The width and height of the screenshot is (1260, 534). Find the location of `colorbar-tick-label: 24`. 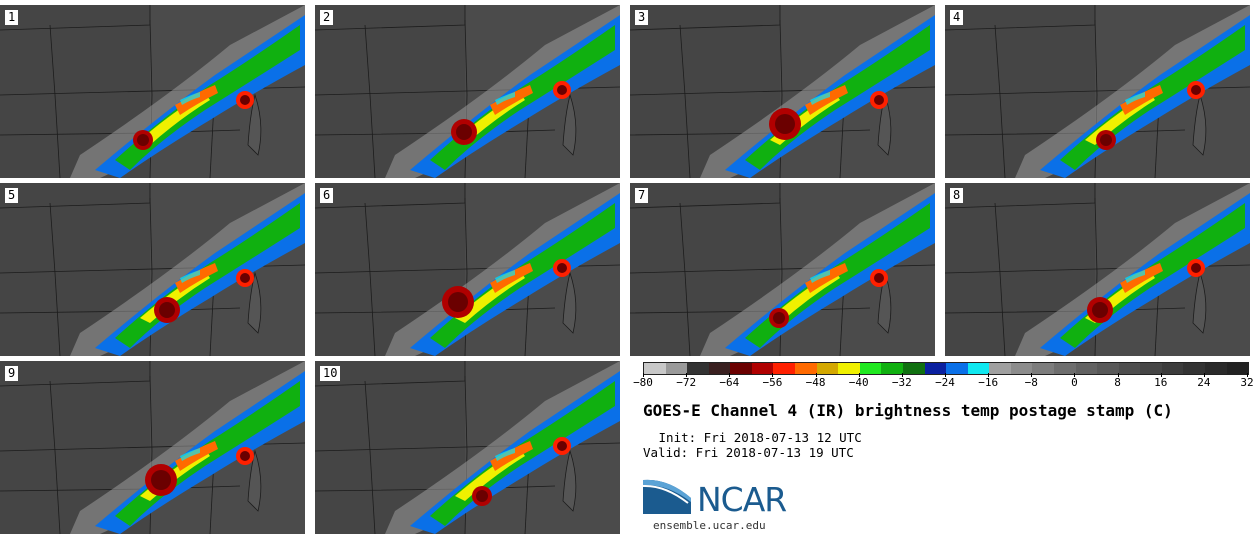

colorbar-tick-label: 24 is located at coordinates (1204, 382).